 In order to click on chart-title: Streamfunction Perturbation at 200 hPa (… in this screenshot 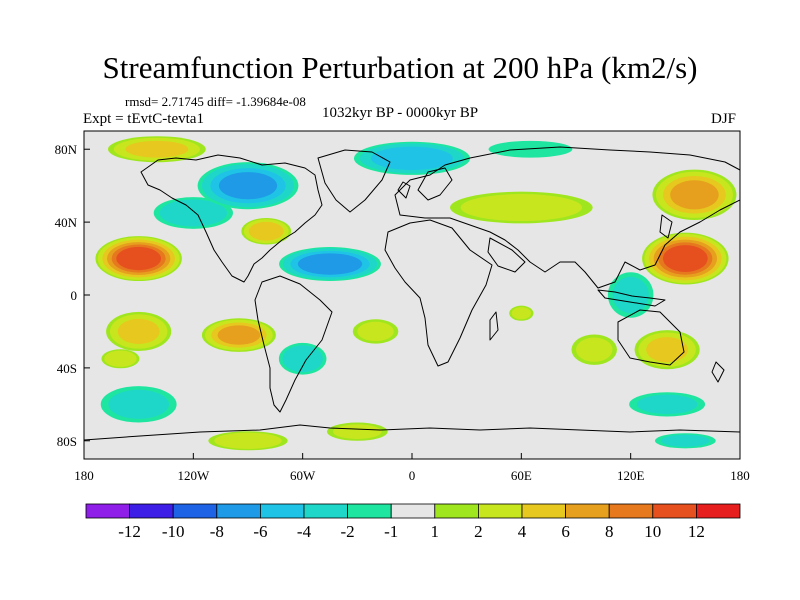, I will do `click(400, 67)`.